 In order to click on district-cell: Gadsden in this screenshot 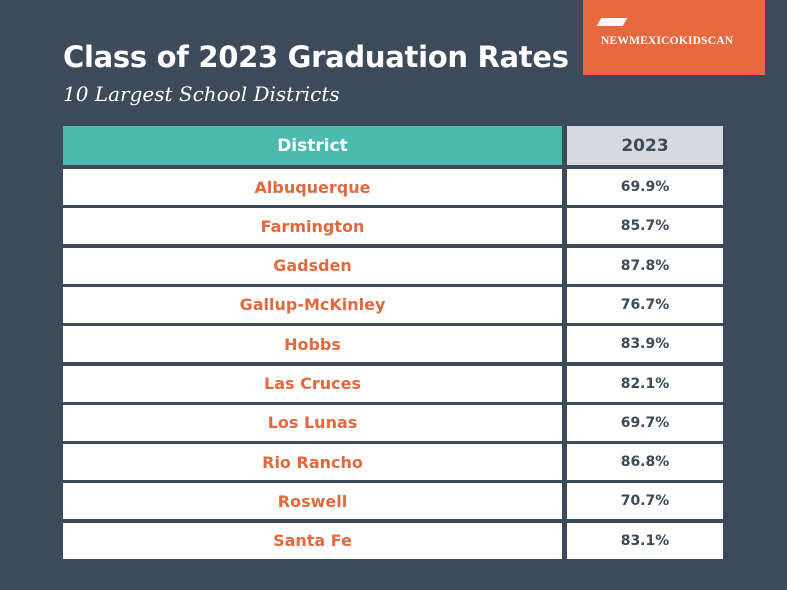, I will do `click(312, 265)`.